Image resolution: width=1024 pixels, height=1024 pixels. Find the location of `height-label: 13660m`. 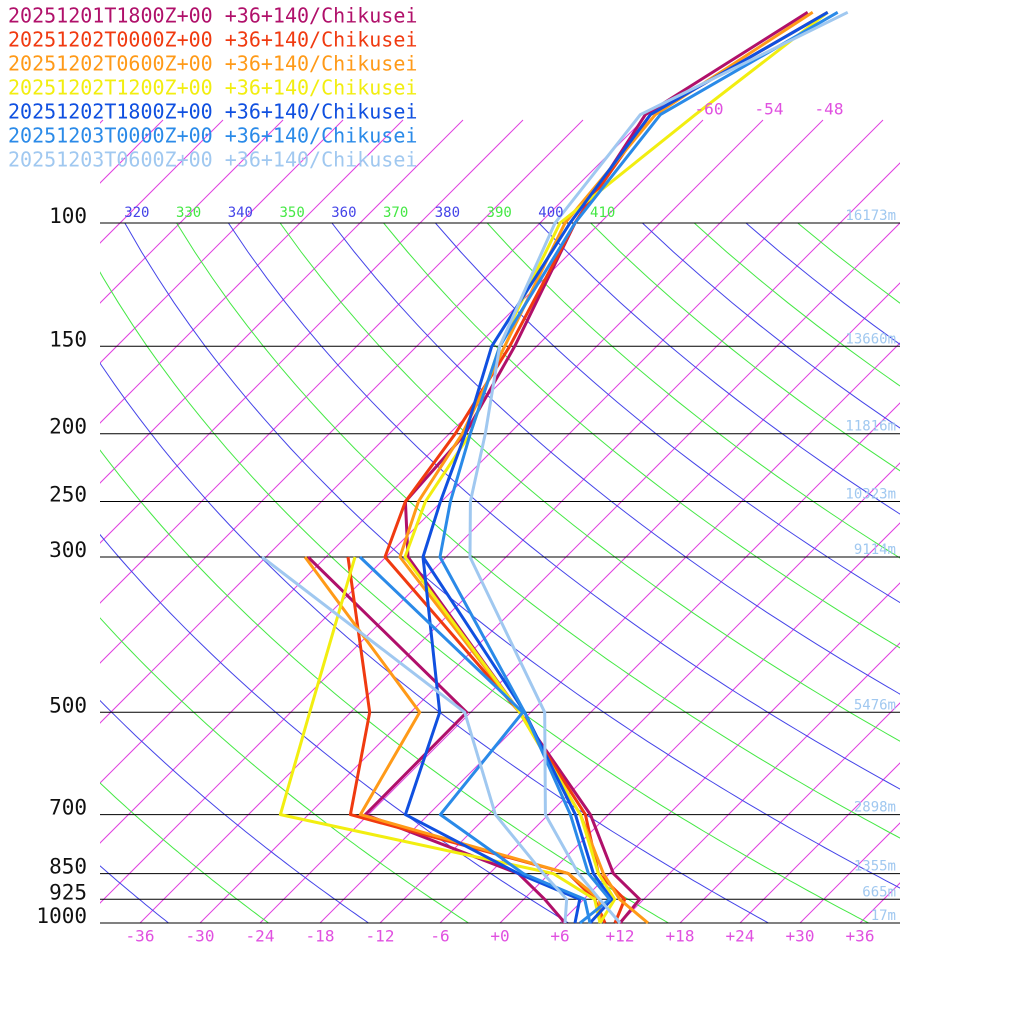

height-label: 13660m is located at coordinates (870, 339).